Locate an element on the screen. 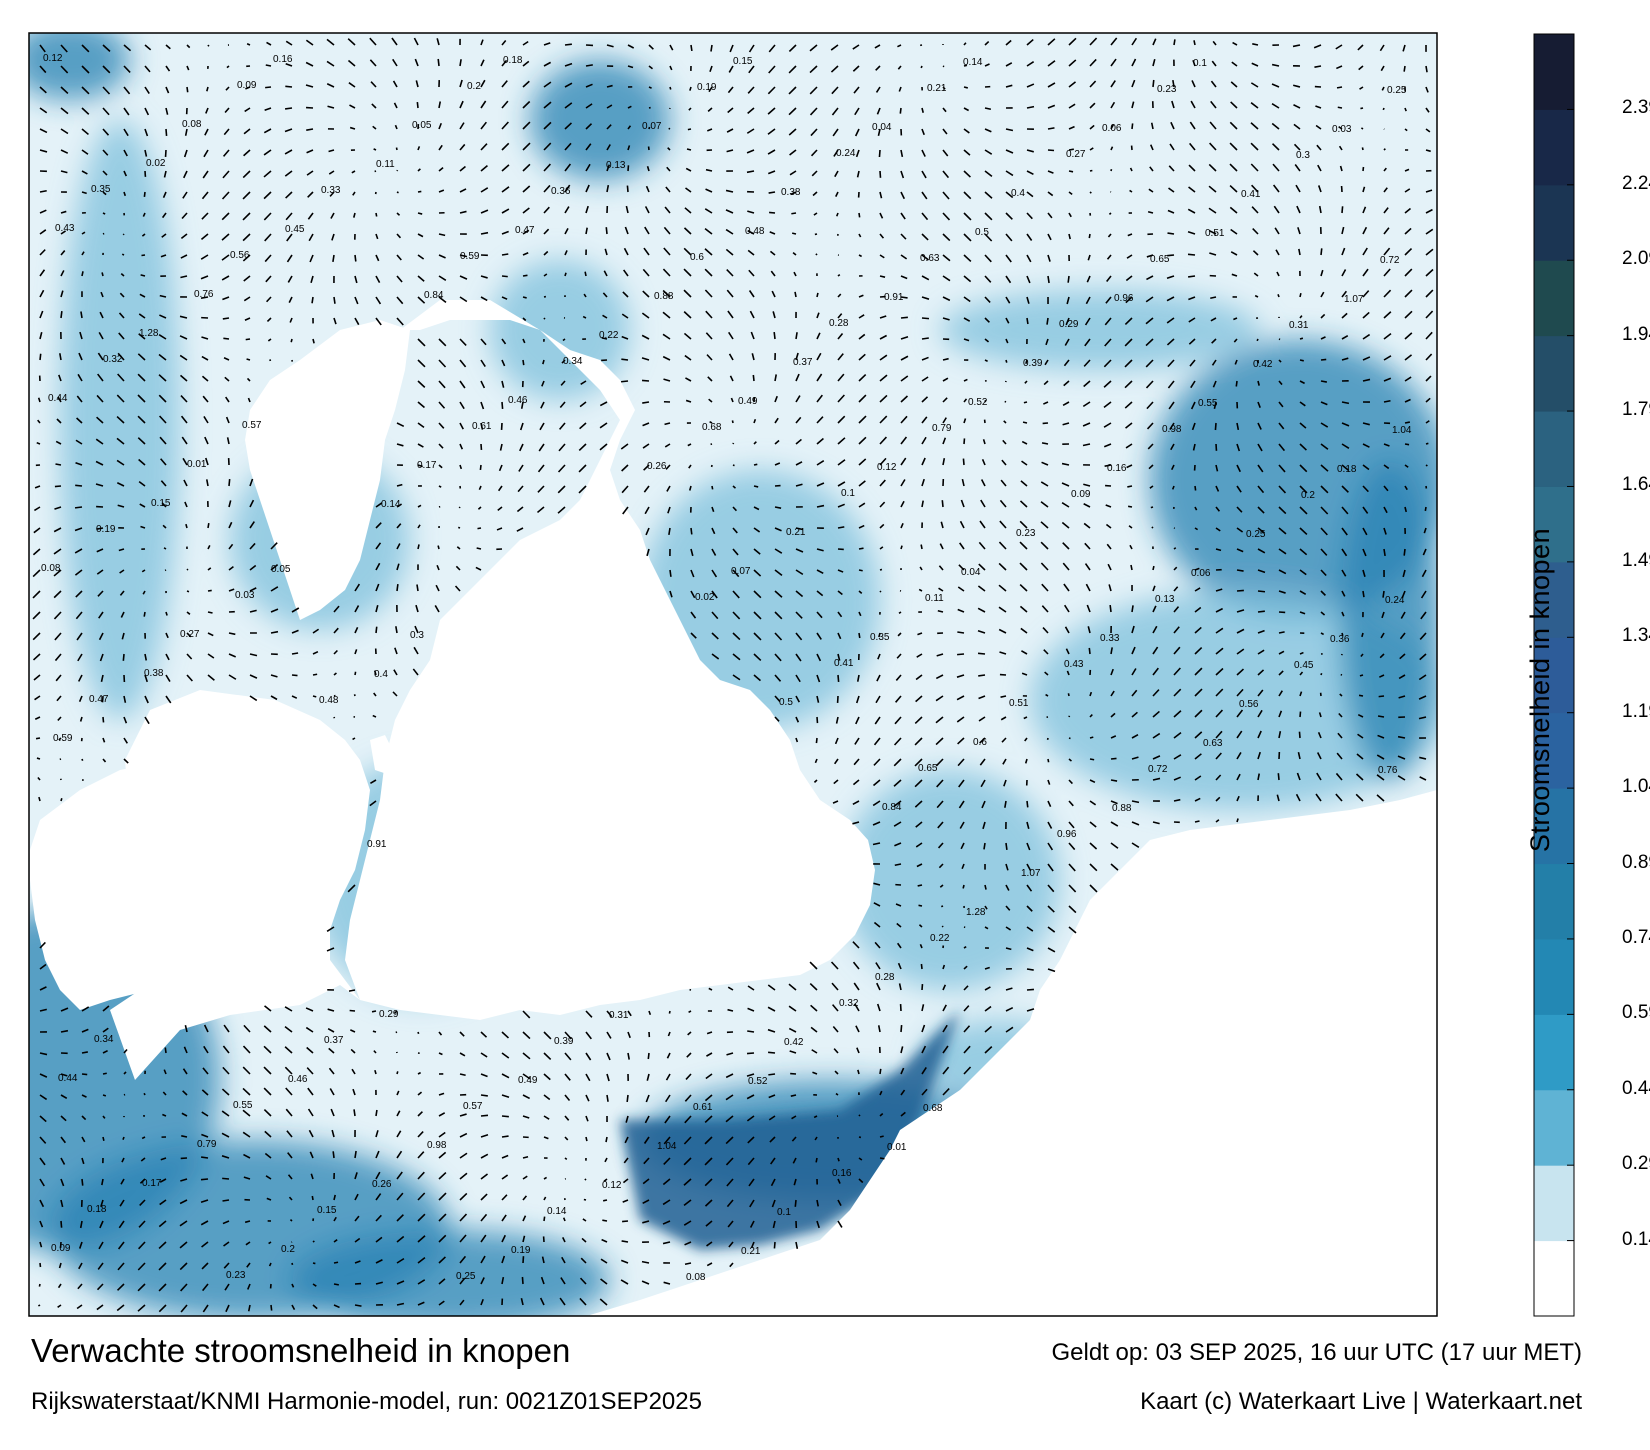 The height and width of the screenshot is (1450, 1650). current-value-label: 0.5 is located at coordinates (982, 232).